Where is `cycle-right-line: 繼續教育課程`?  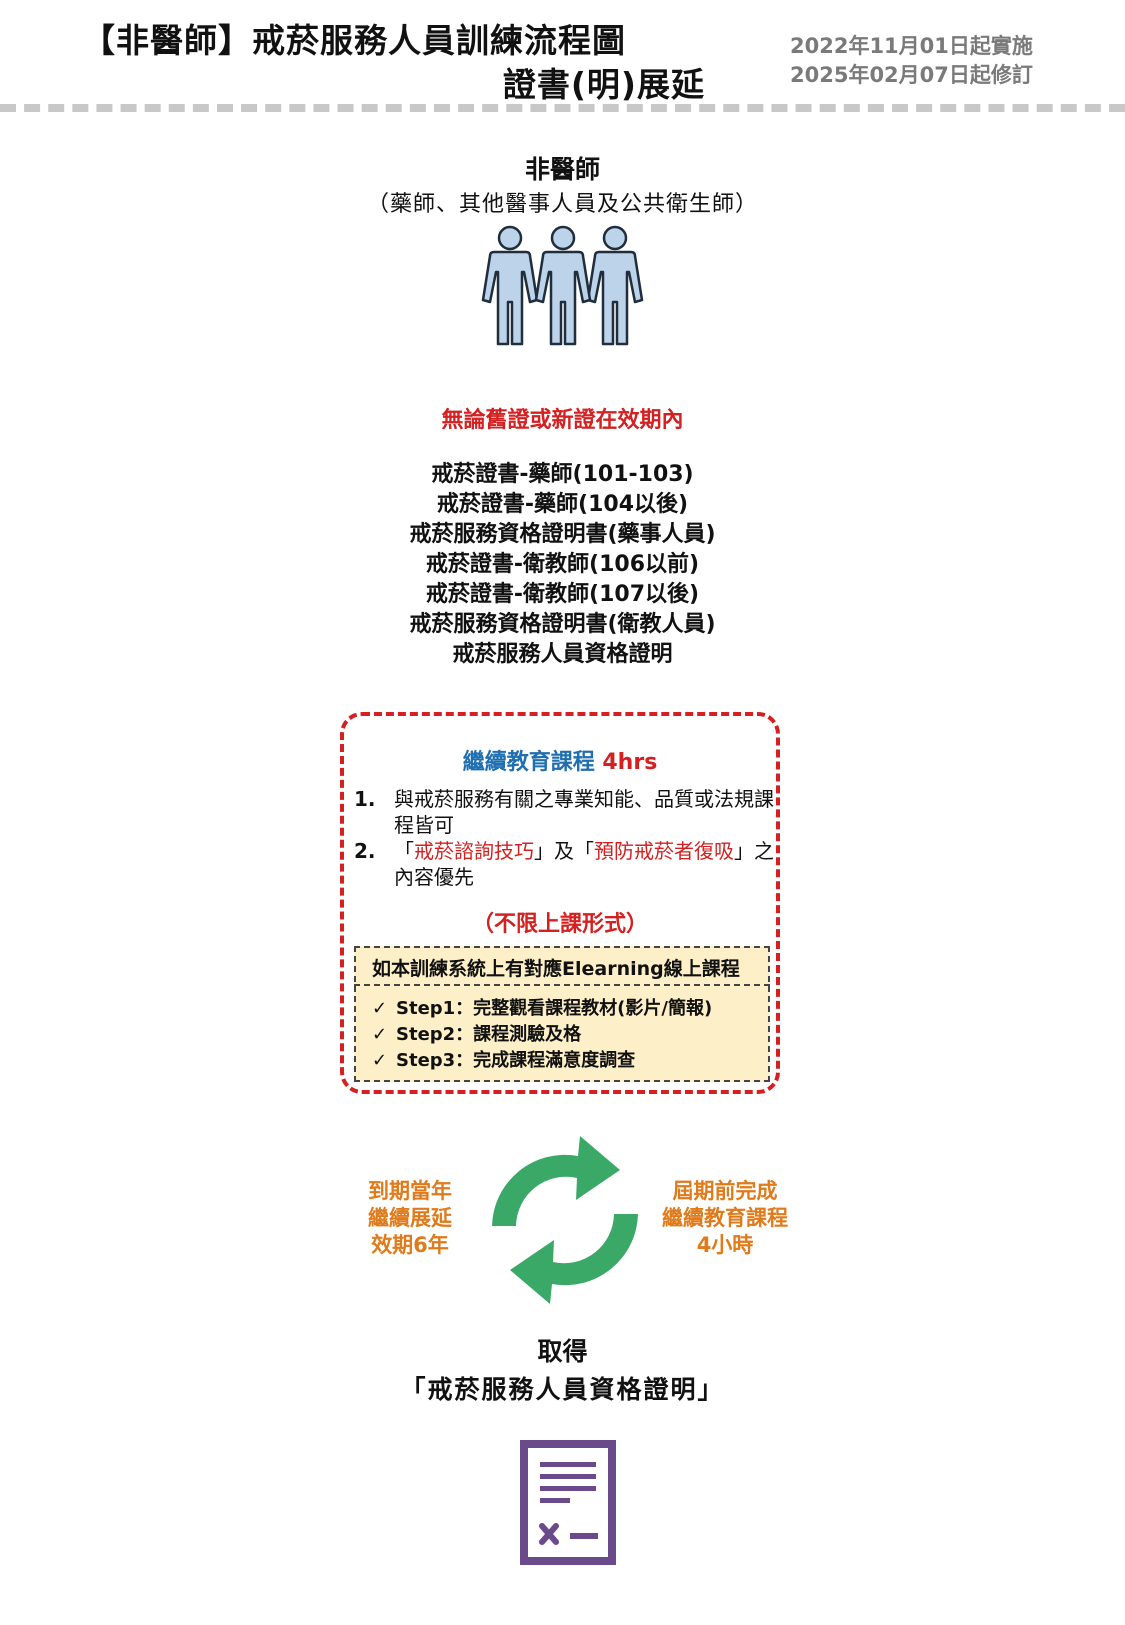 cycle-right-line: 繼續教育課程 is located at coordinates (725, 1218).